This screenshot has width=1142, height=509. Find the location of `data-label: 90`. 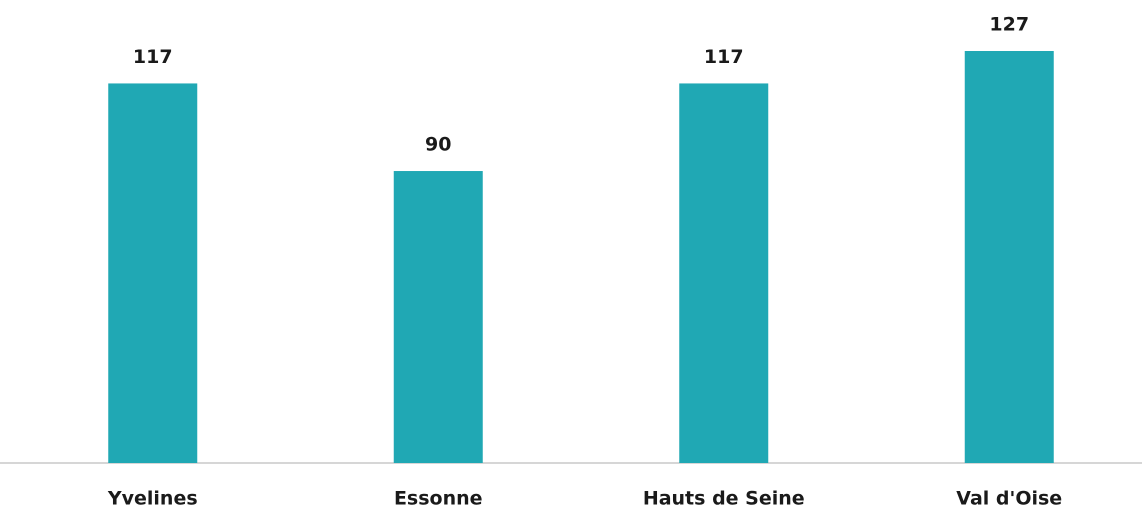

data-label: 90 is located at coordinates (438, 145).